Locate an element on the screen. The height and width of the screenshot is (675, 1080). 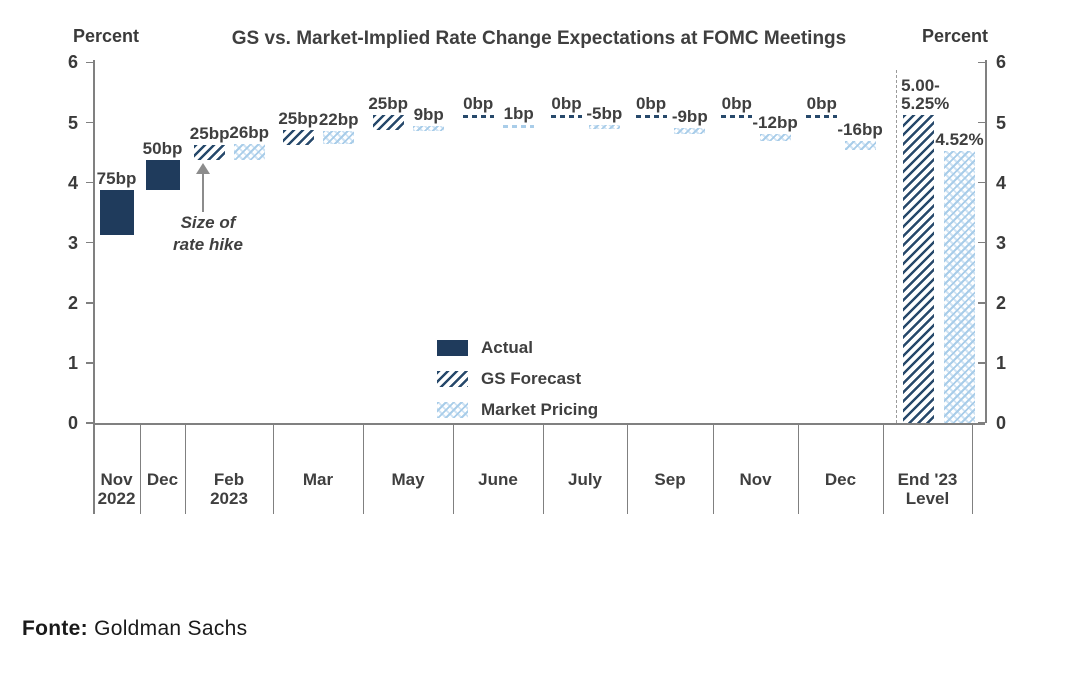
legend-swatch-gs-icon is located at coordinates (452, 379).